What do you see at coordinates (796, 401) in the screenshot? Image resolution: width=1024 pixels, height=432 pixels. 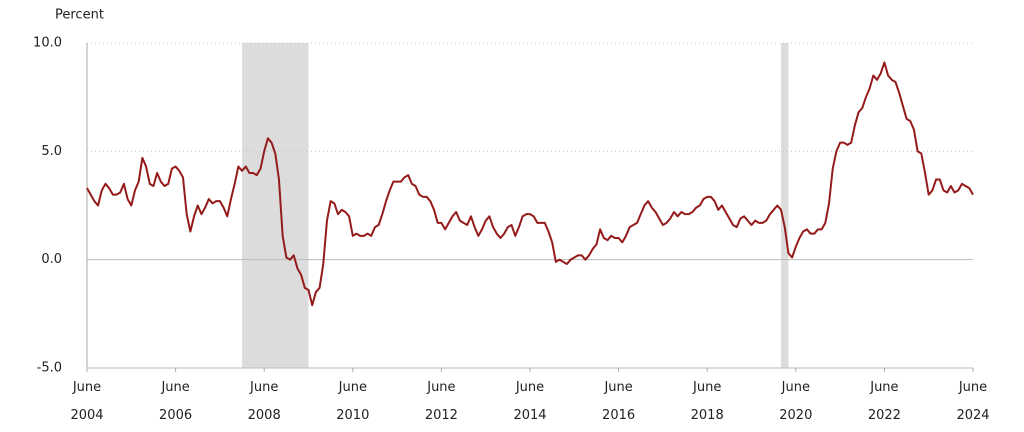 I see `x-tick-label: June 2020` at bounding box center [796, 401].